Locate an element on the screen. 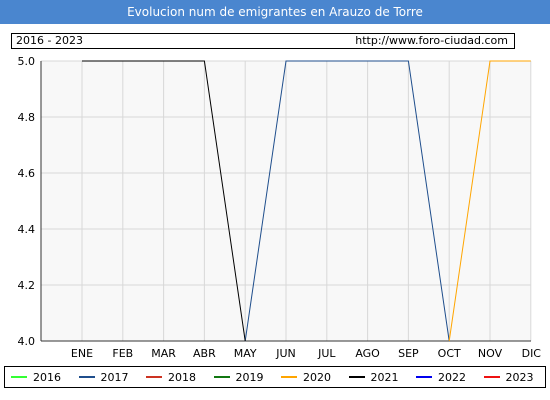  legend-item-2016: 2016 is located at coordinates (36, 377).